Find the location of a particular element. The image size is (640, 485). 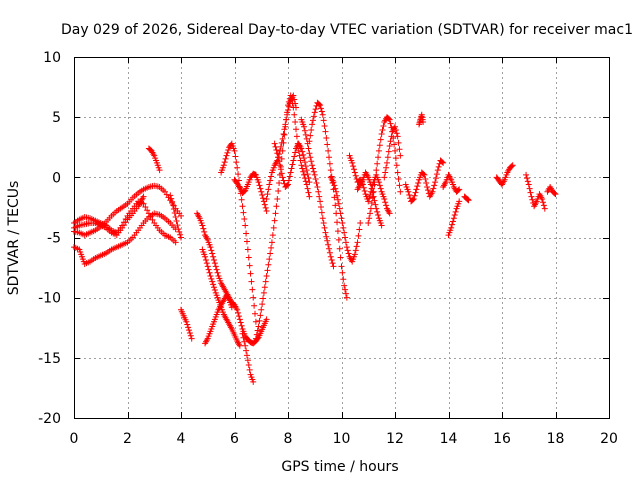

y-tick-label: 10 is located at coordinates (52, 58).